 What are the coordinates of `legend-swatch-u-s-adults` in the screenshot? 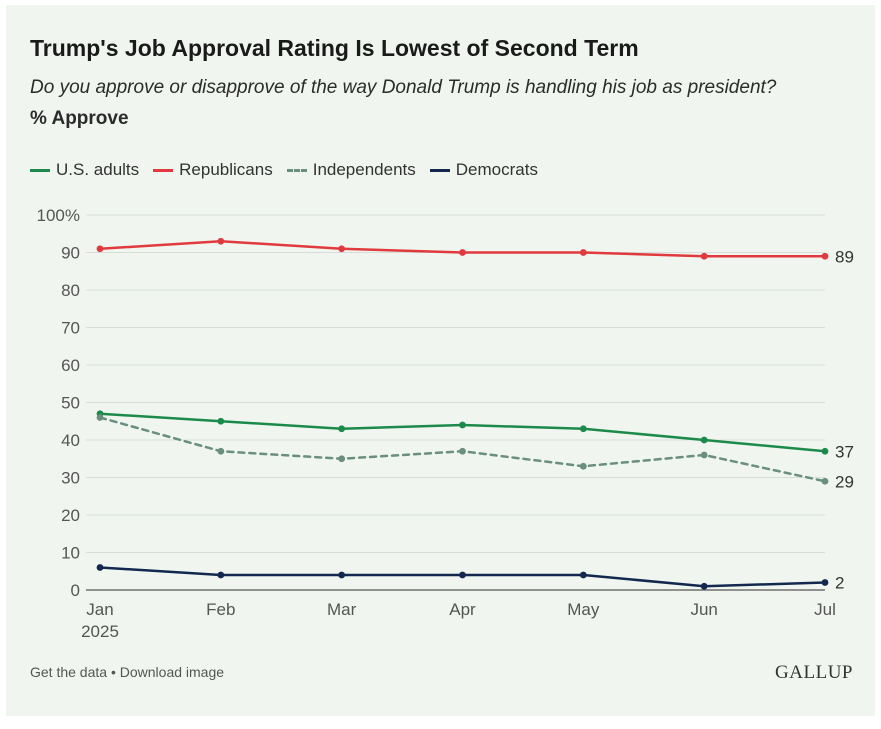 It's located at (40, 170).